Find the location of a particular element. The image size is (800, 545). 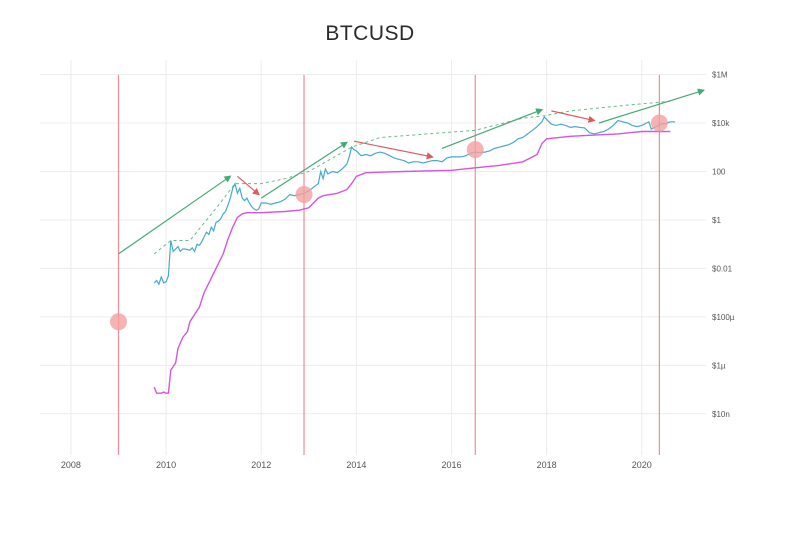

chart-title: BTCUSD is located at coordinates (370, 33).